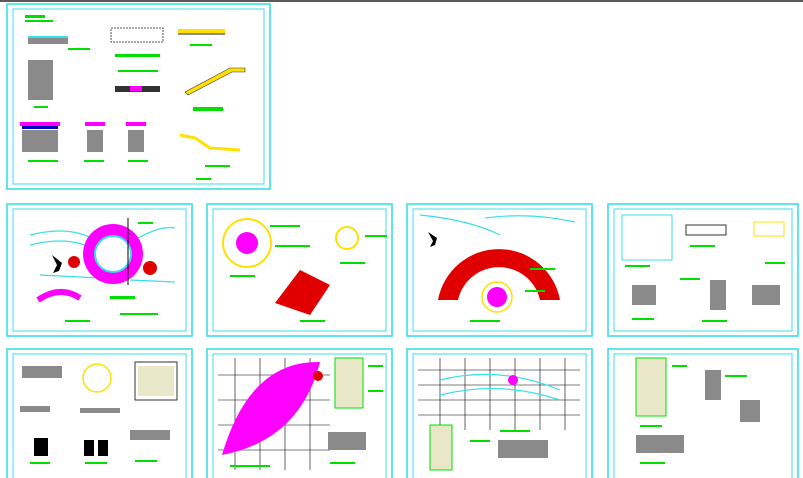  I want to click on wall-elevation-sheet, so click(703, 413).